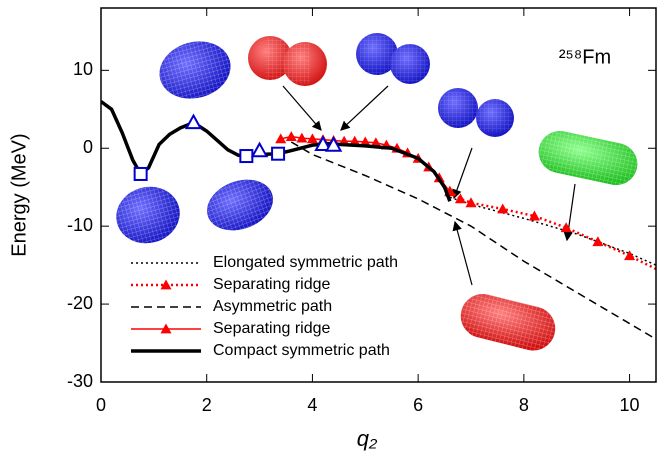 The width and height of the screenshot is (657, 460). What do you see at coordinates (367, 438) in the screenshot?
I see `x-axis-label: q₂` at bounding box center [367, 438].